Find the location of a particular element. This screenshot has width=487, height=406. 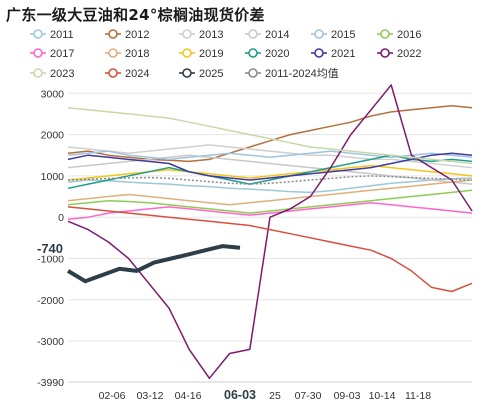

y-tick-label: -2000 is located at coordinates (50, 301).